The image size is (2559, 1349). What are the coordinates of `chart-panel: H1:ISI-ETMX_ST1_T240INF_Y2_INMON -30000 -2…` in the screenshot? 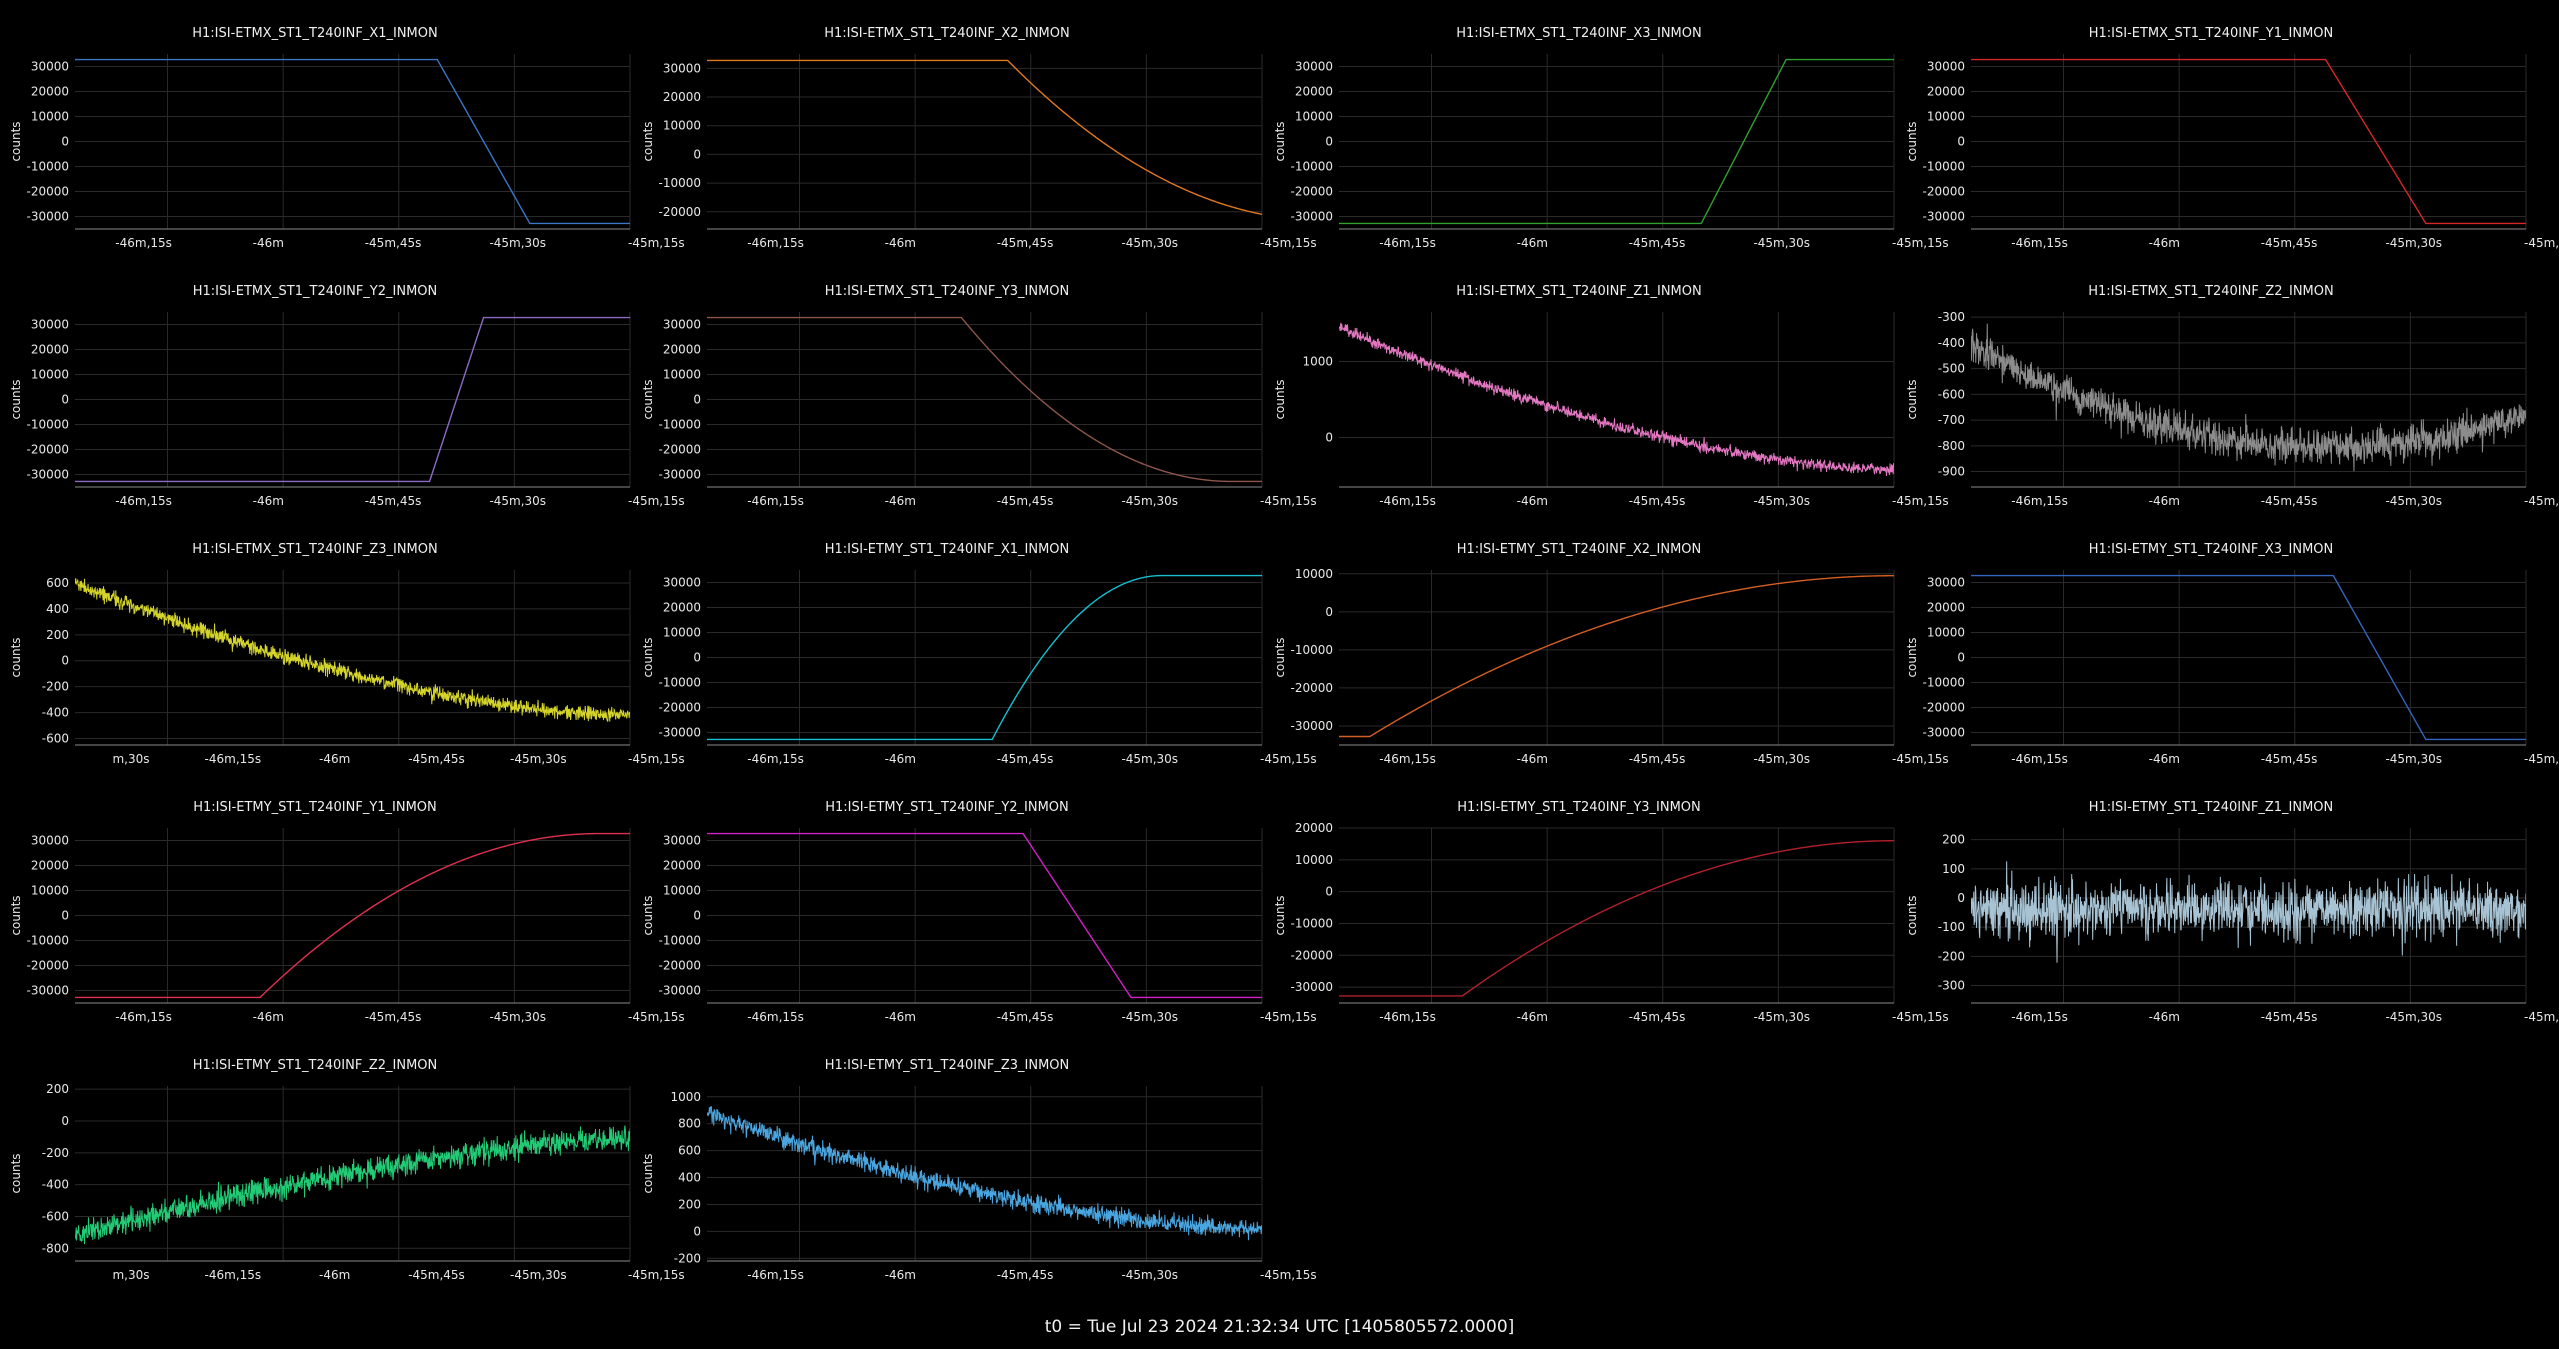 It's located at (342, 401).